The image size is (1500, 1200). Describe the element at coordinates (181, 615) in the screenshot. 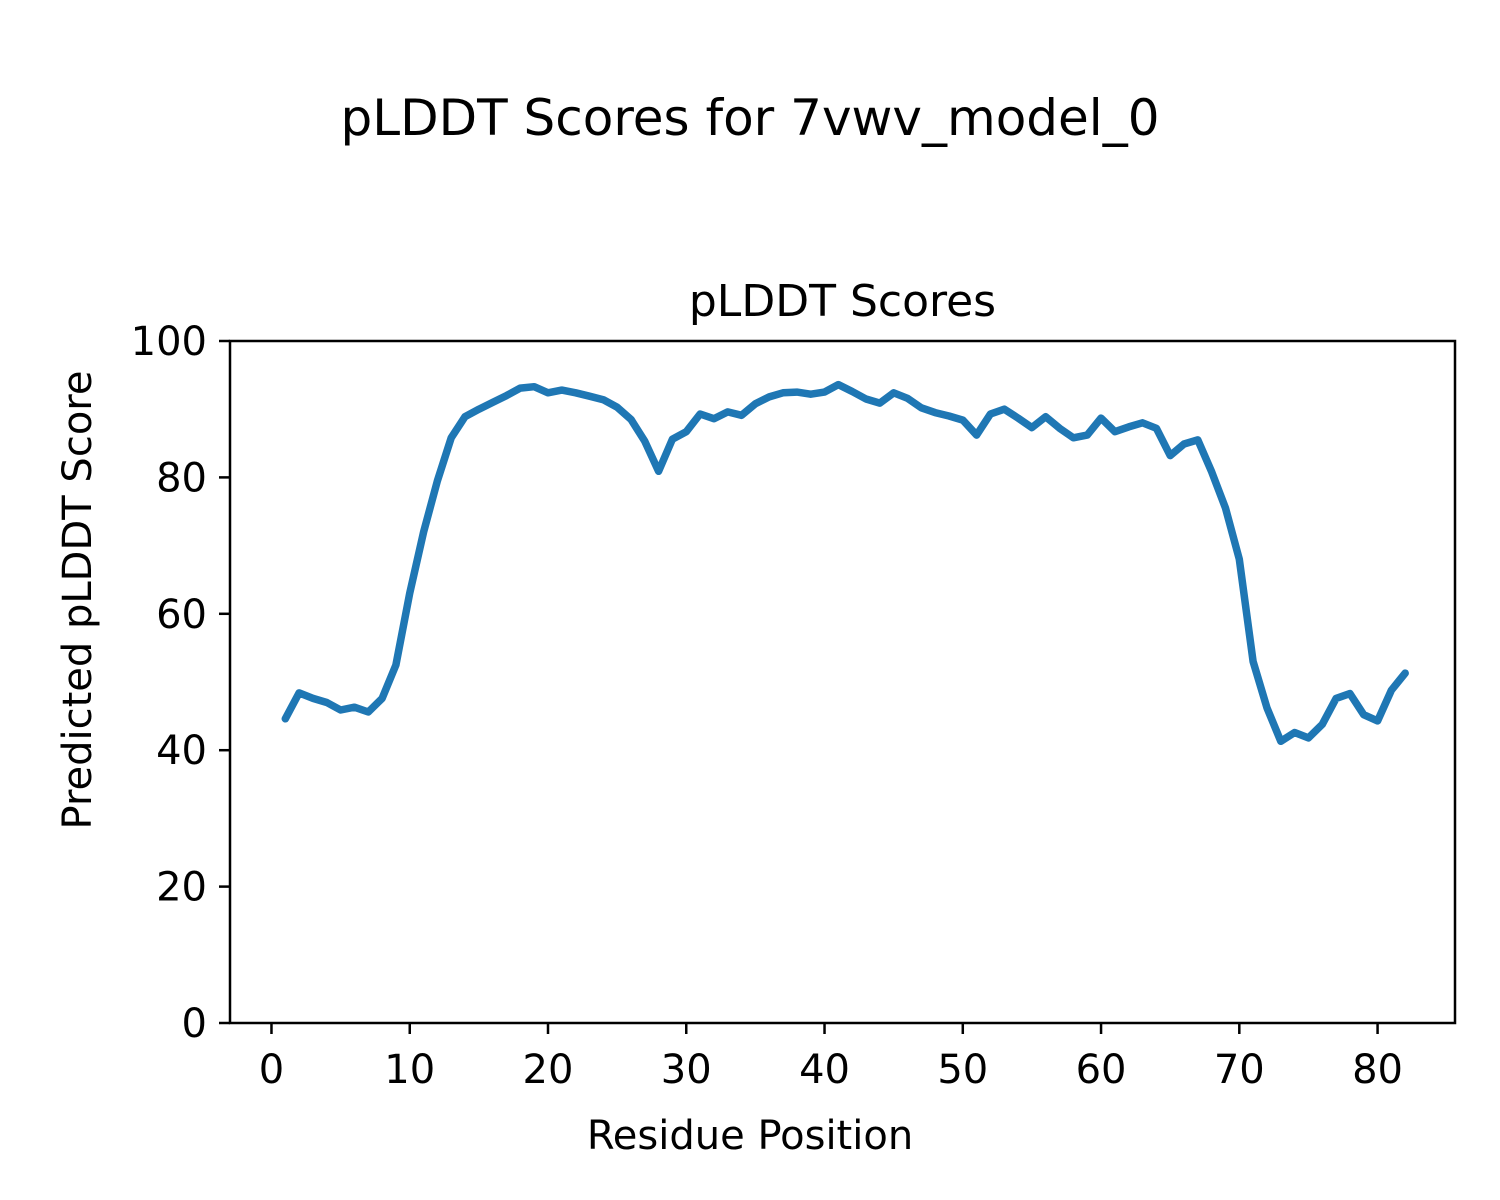

I see `y-tick-label: 60` at that location.